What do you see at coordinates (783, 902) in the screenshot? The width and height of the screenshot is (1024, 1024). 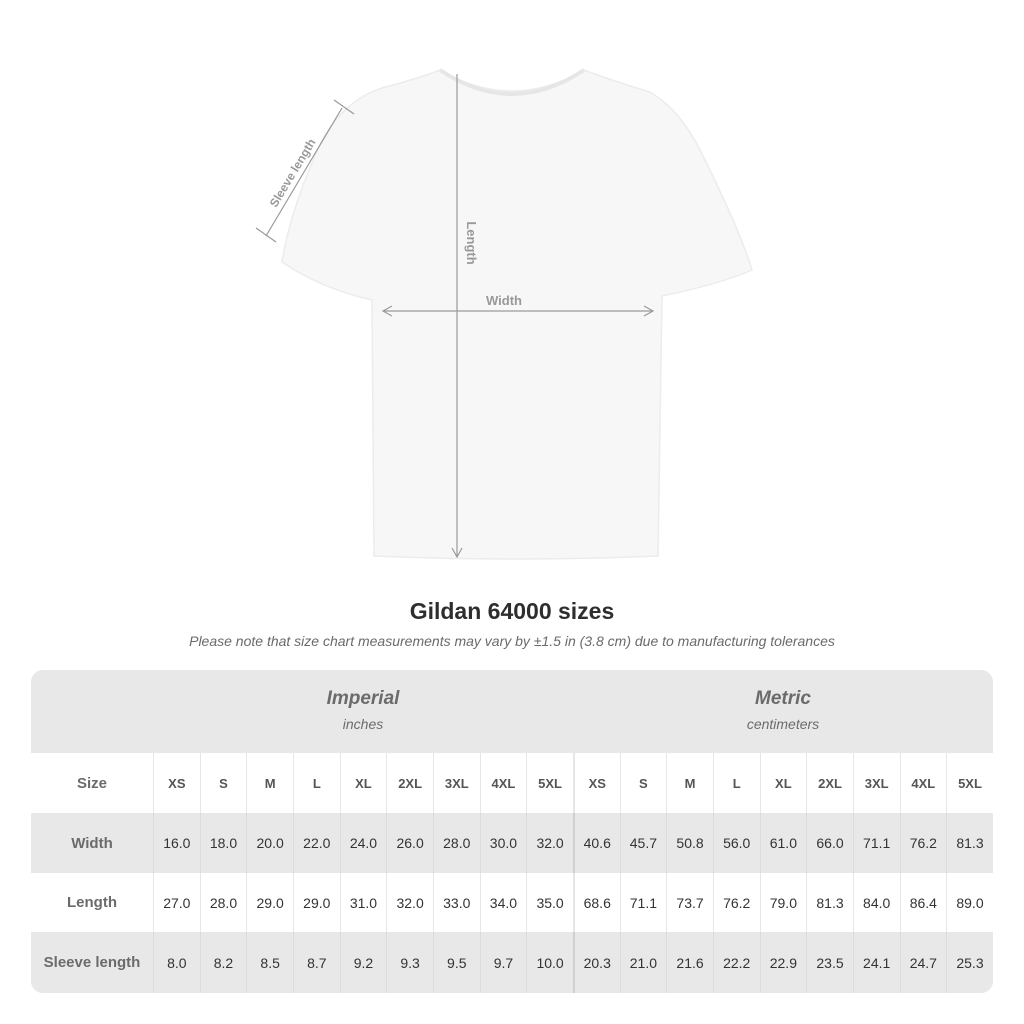 I see `table-cell: 79.0` at bounding box center [783, 902].